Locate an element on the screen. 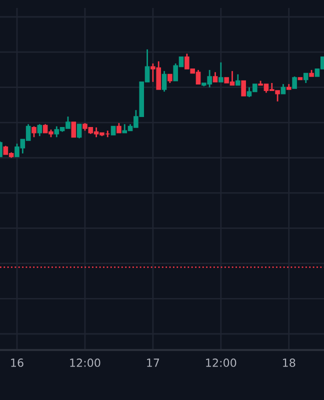  x-tick-label: 17 is located at coordinates (153, 362).